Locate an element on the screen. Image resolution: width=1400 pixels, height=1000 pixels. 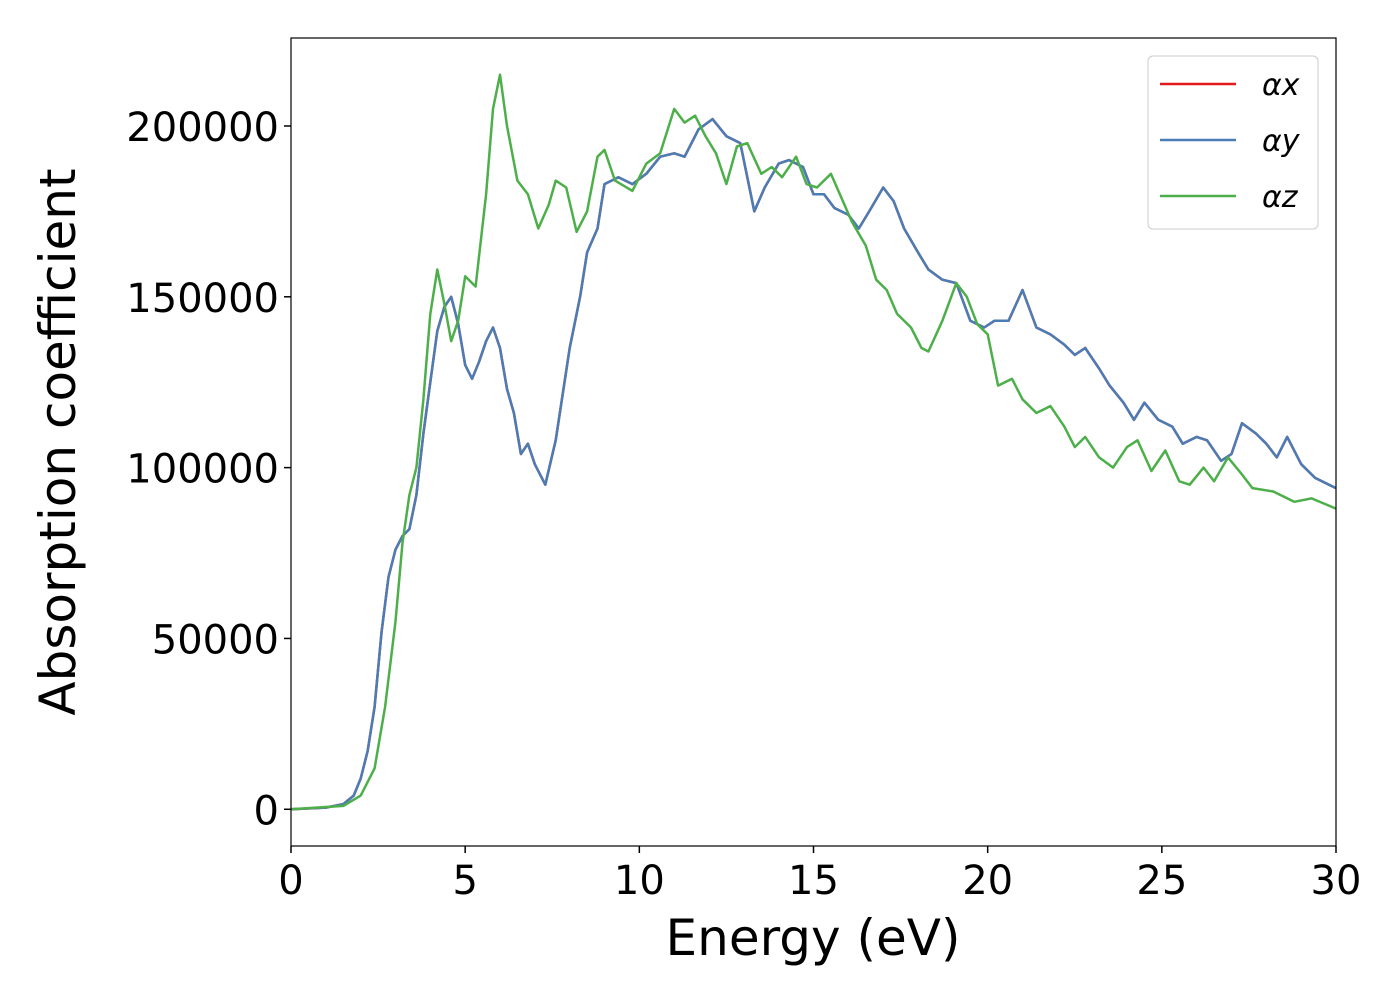
x-tick-label: 0 is located at coordinates (290, 881).